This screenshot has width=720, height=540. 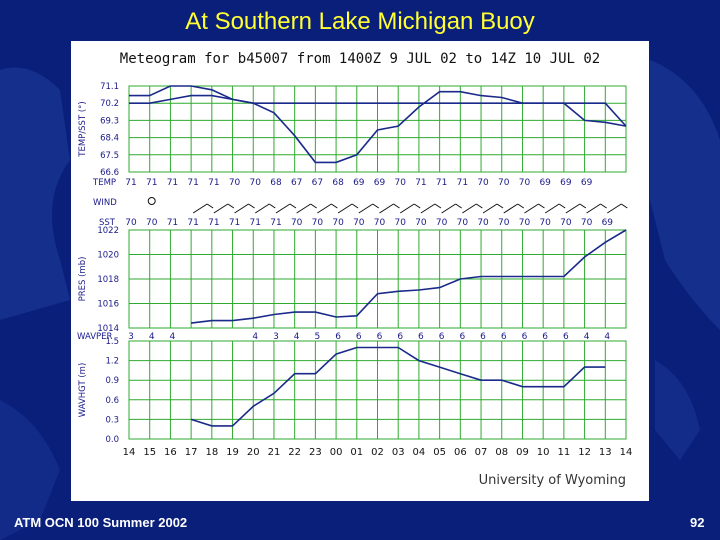 What do you see at coordinates (315, 452) in the screenshot?
I see `x-tick-label: 23` at bounding box center [315, 452].